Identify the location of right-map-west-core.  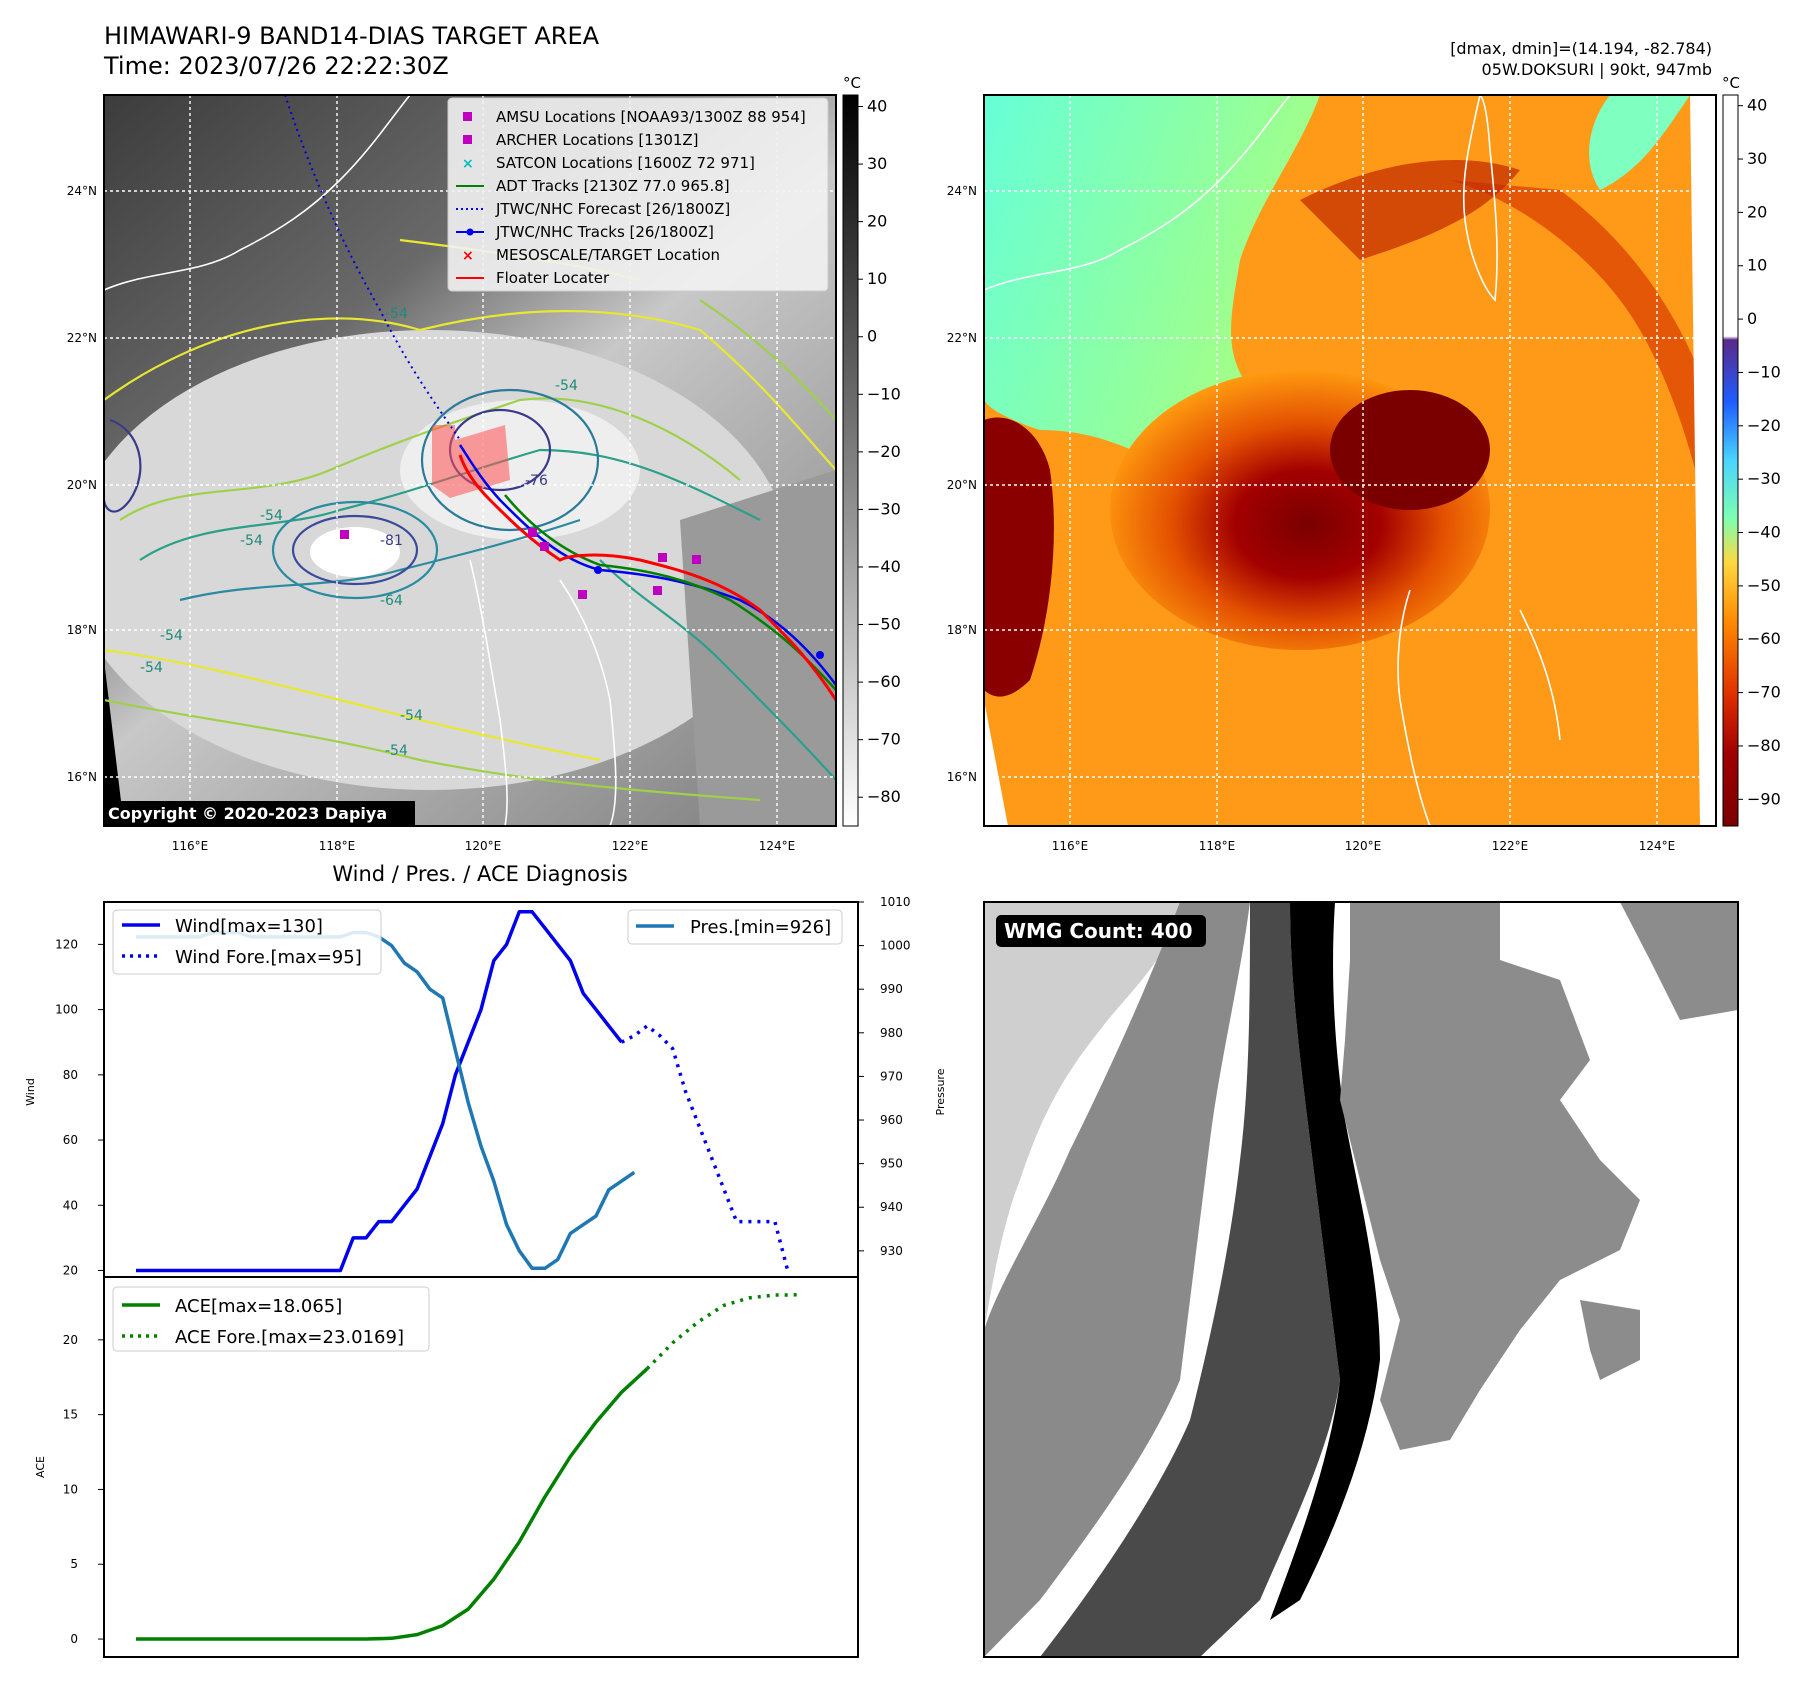
(1019, 557).